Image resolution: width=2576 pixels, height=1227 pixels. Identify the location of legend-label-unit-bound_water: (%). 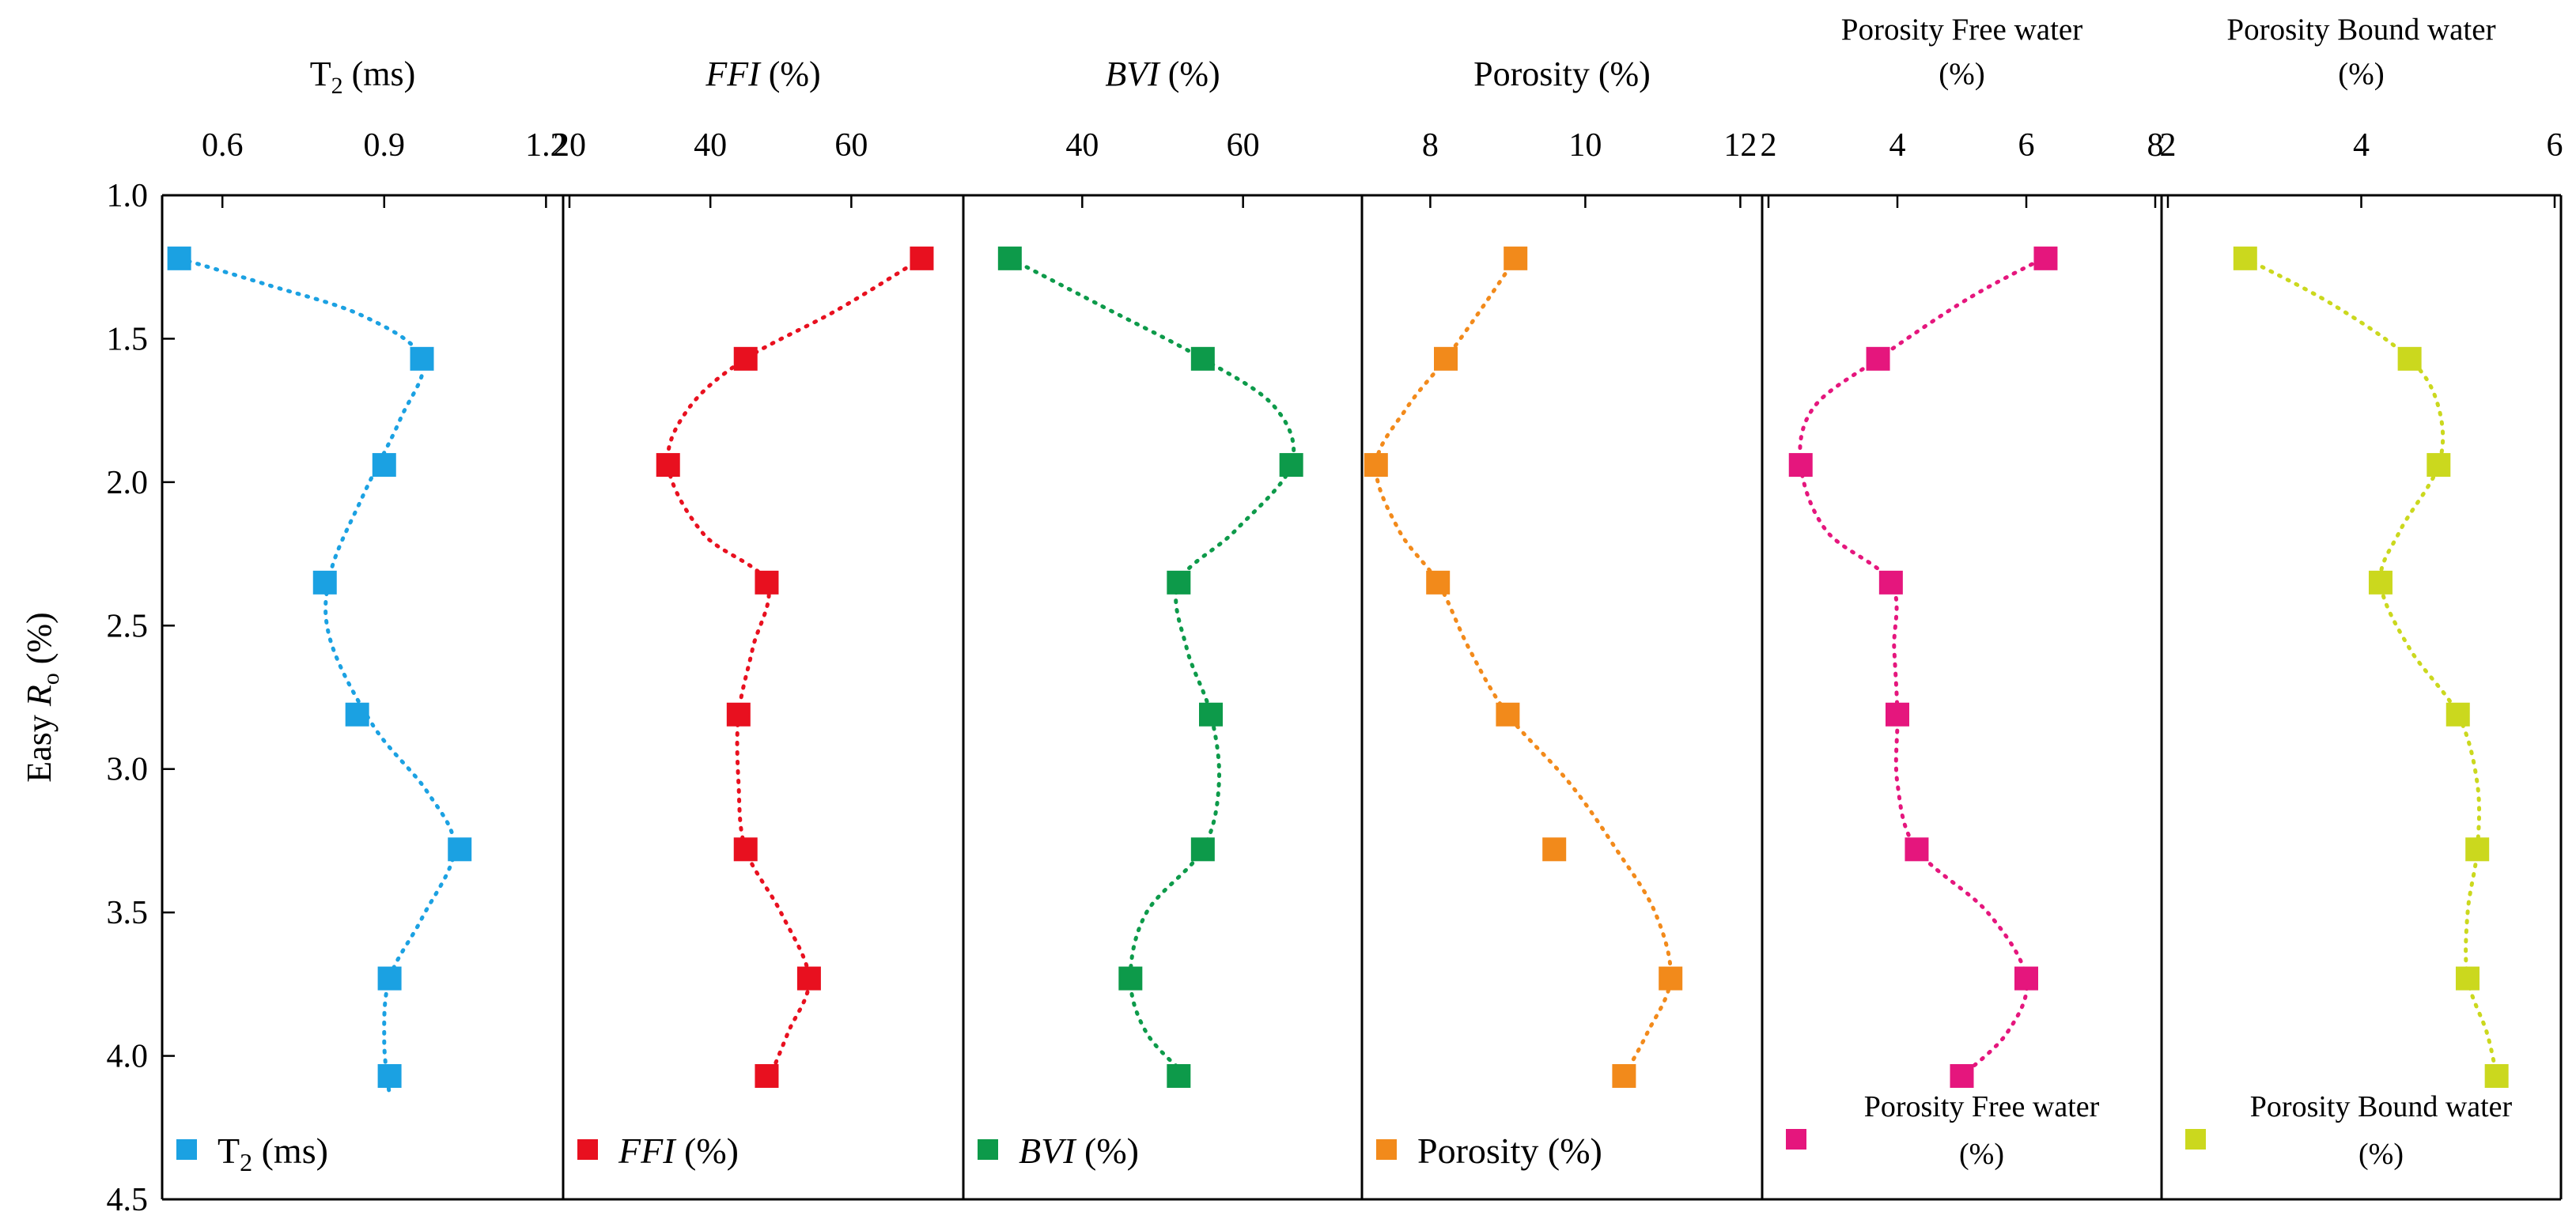
(2381, 1154).